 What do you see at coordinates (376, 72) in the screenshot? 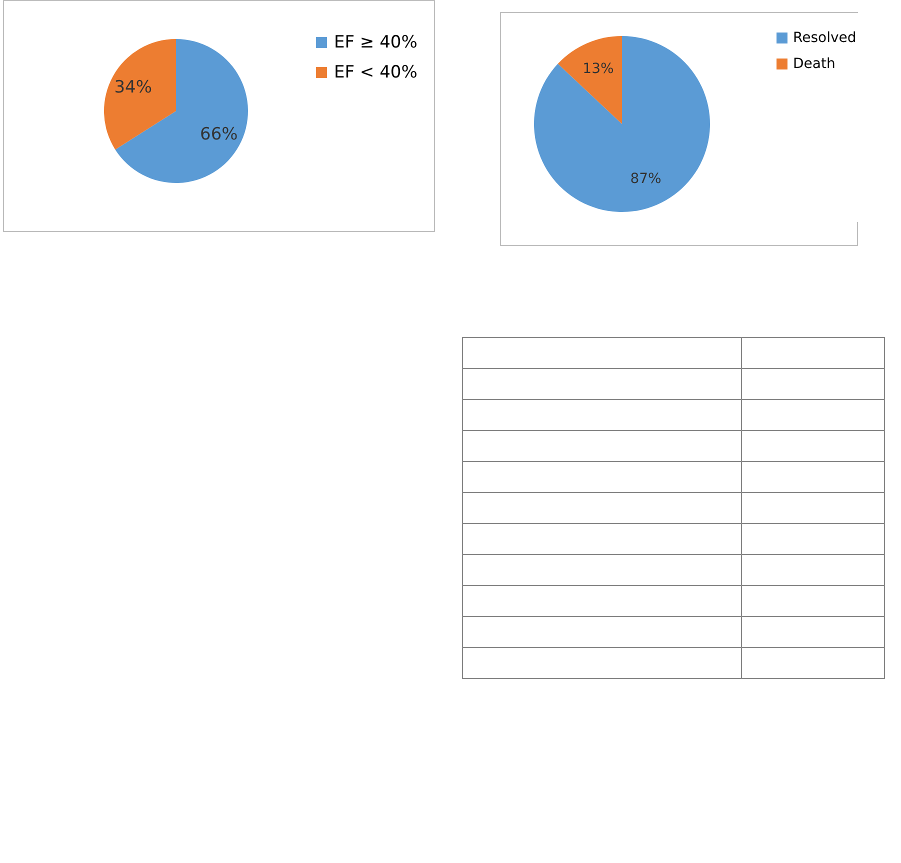
I see `legend-label: EF < 40%` at bounding box center [376, 72].